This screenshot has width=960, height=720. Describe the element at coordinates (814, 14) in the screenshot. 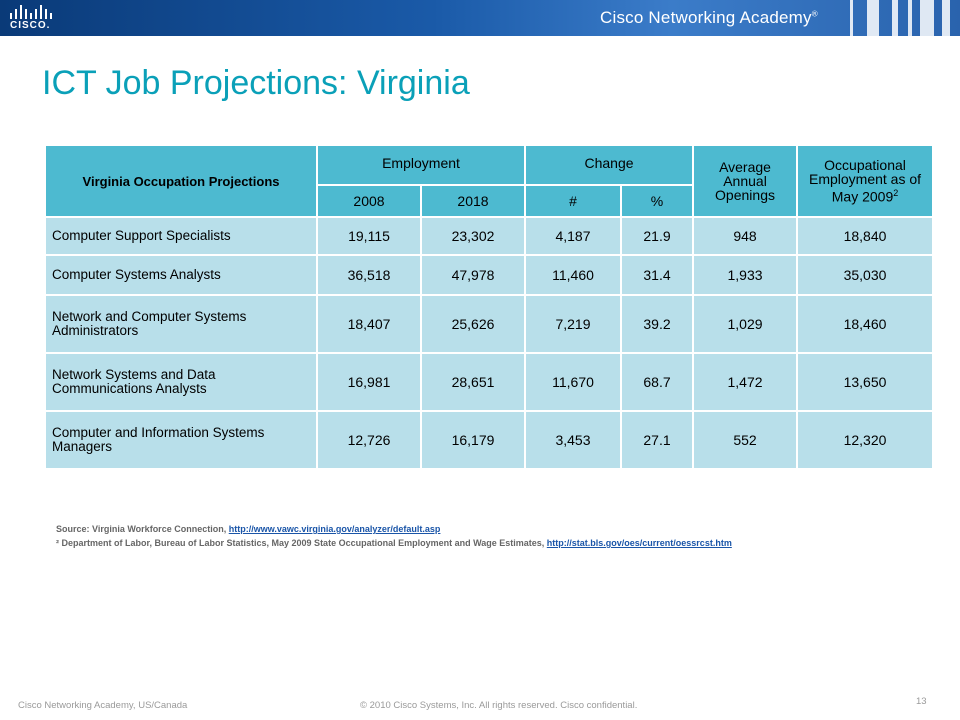

I see `trademark-mark: ®` at that location.